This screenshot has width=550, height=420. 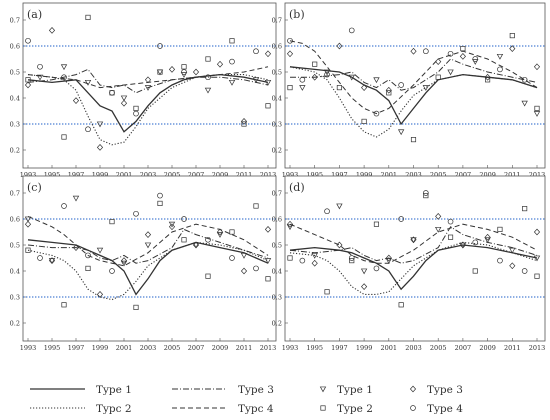 I want to click on y-tick-label: 0.5, so click(x=277, y=246).